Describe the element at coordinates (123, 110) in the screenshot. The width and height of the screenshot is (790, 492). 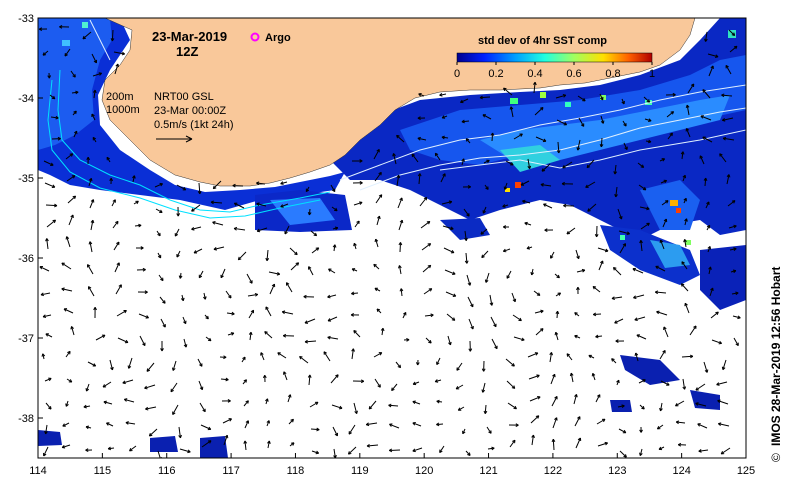
I see `contour-1000-label: 1000m` at that location.